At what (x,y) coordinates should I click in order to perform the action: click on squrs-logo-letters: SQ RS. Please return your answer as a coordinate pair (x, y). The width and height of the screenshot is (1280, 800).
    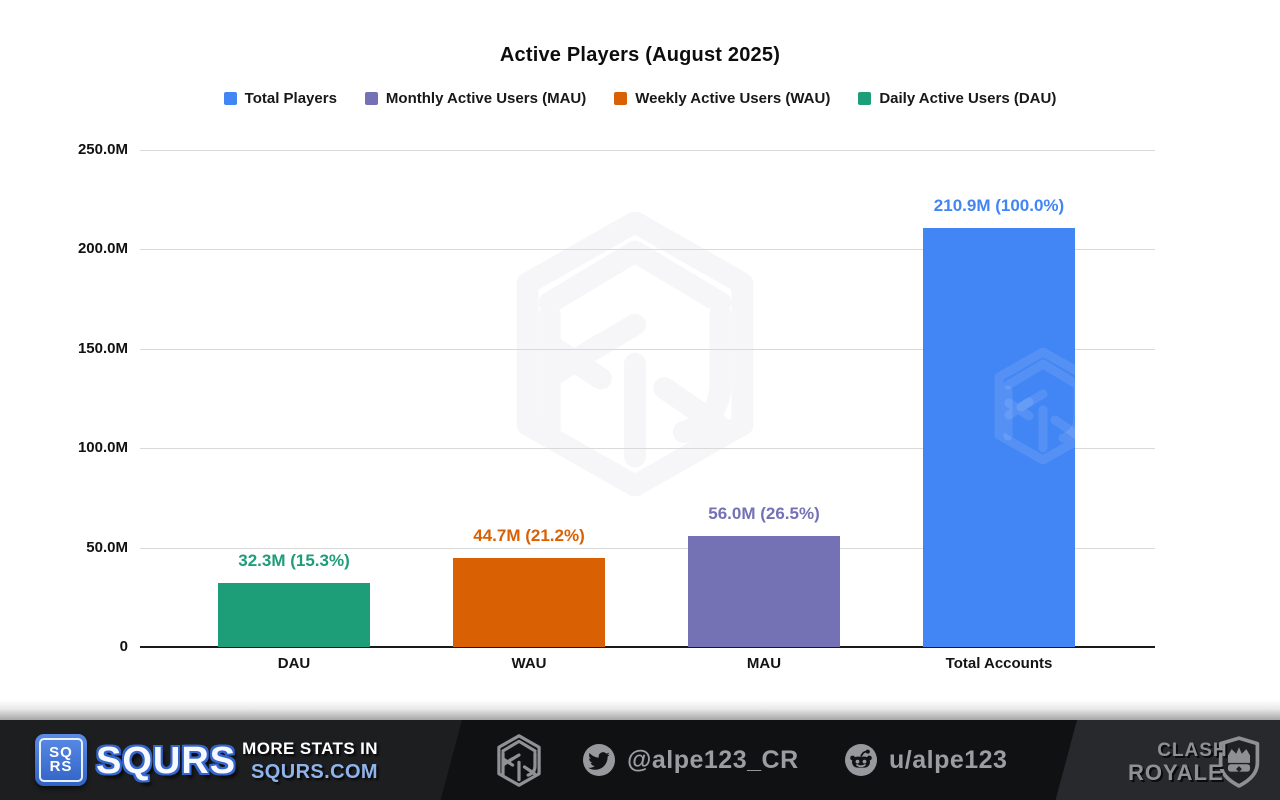
    Looking at the image, I should click on (61, 759).